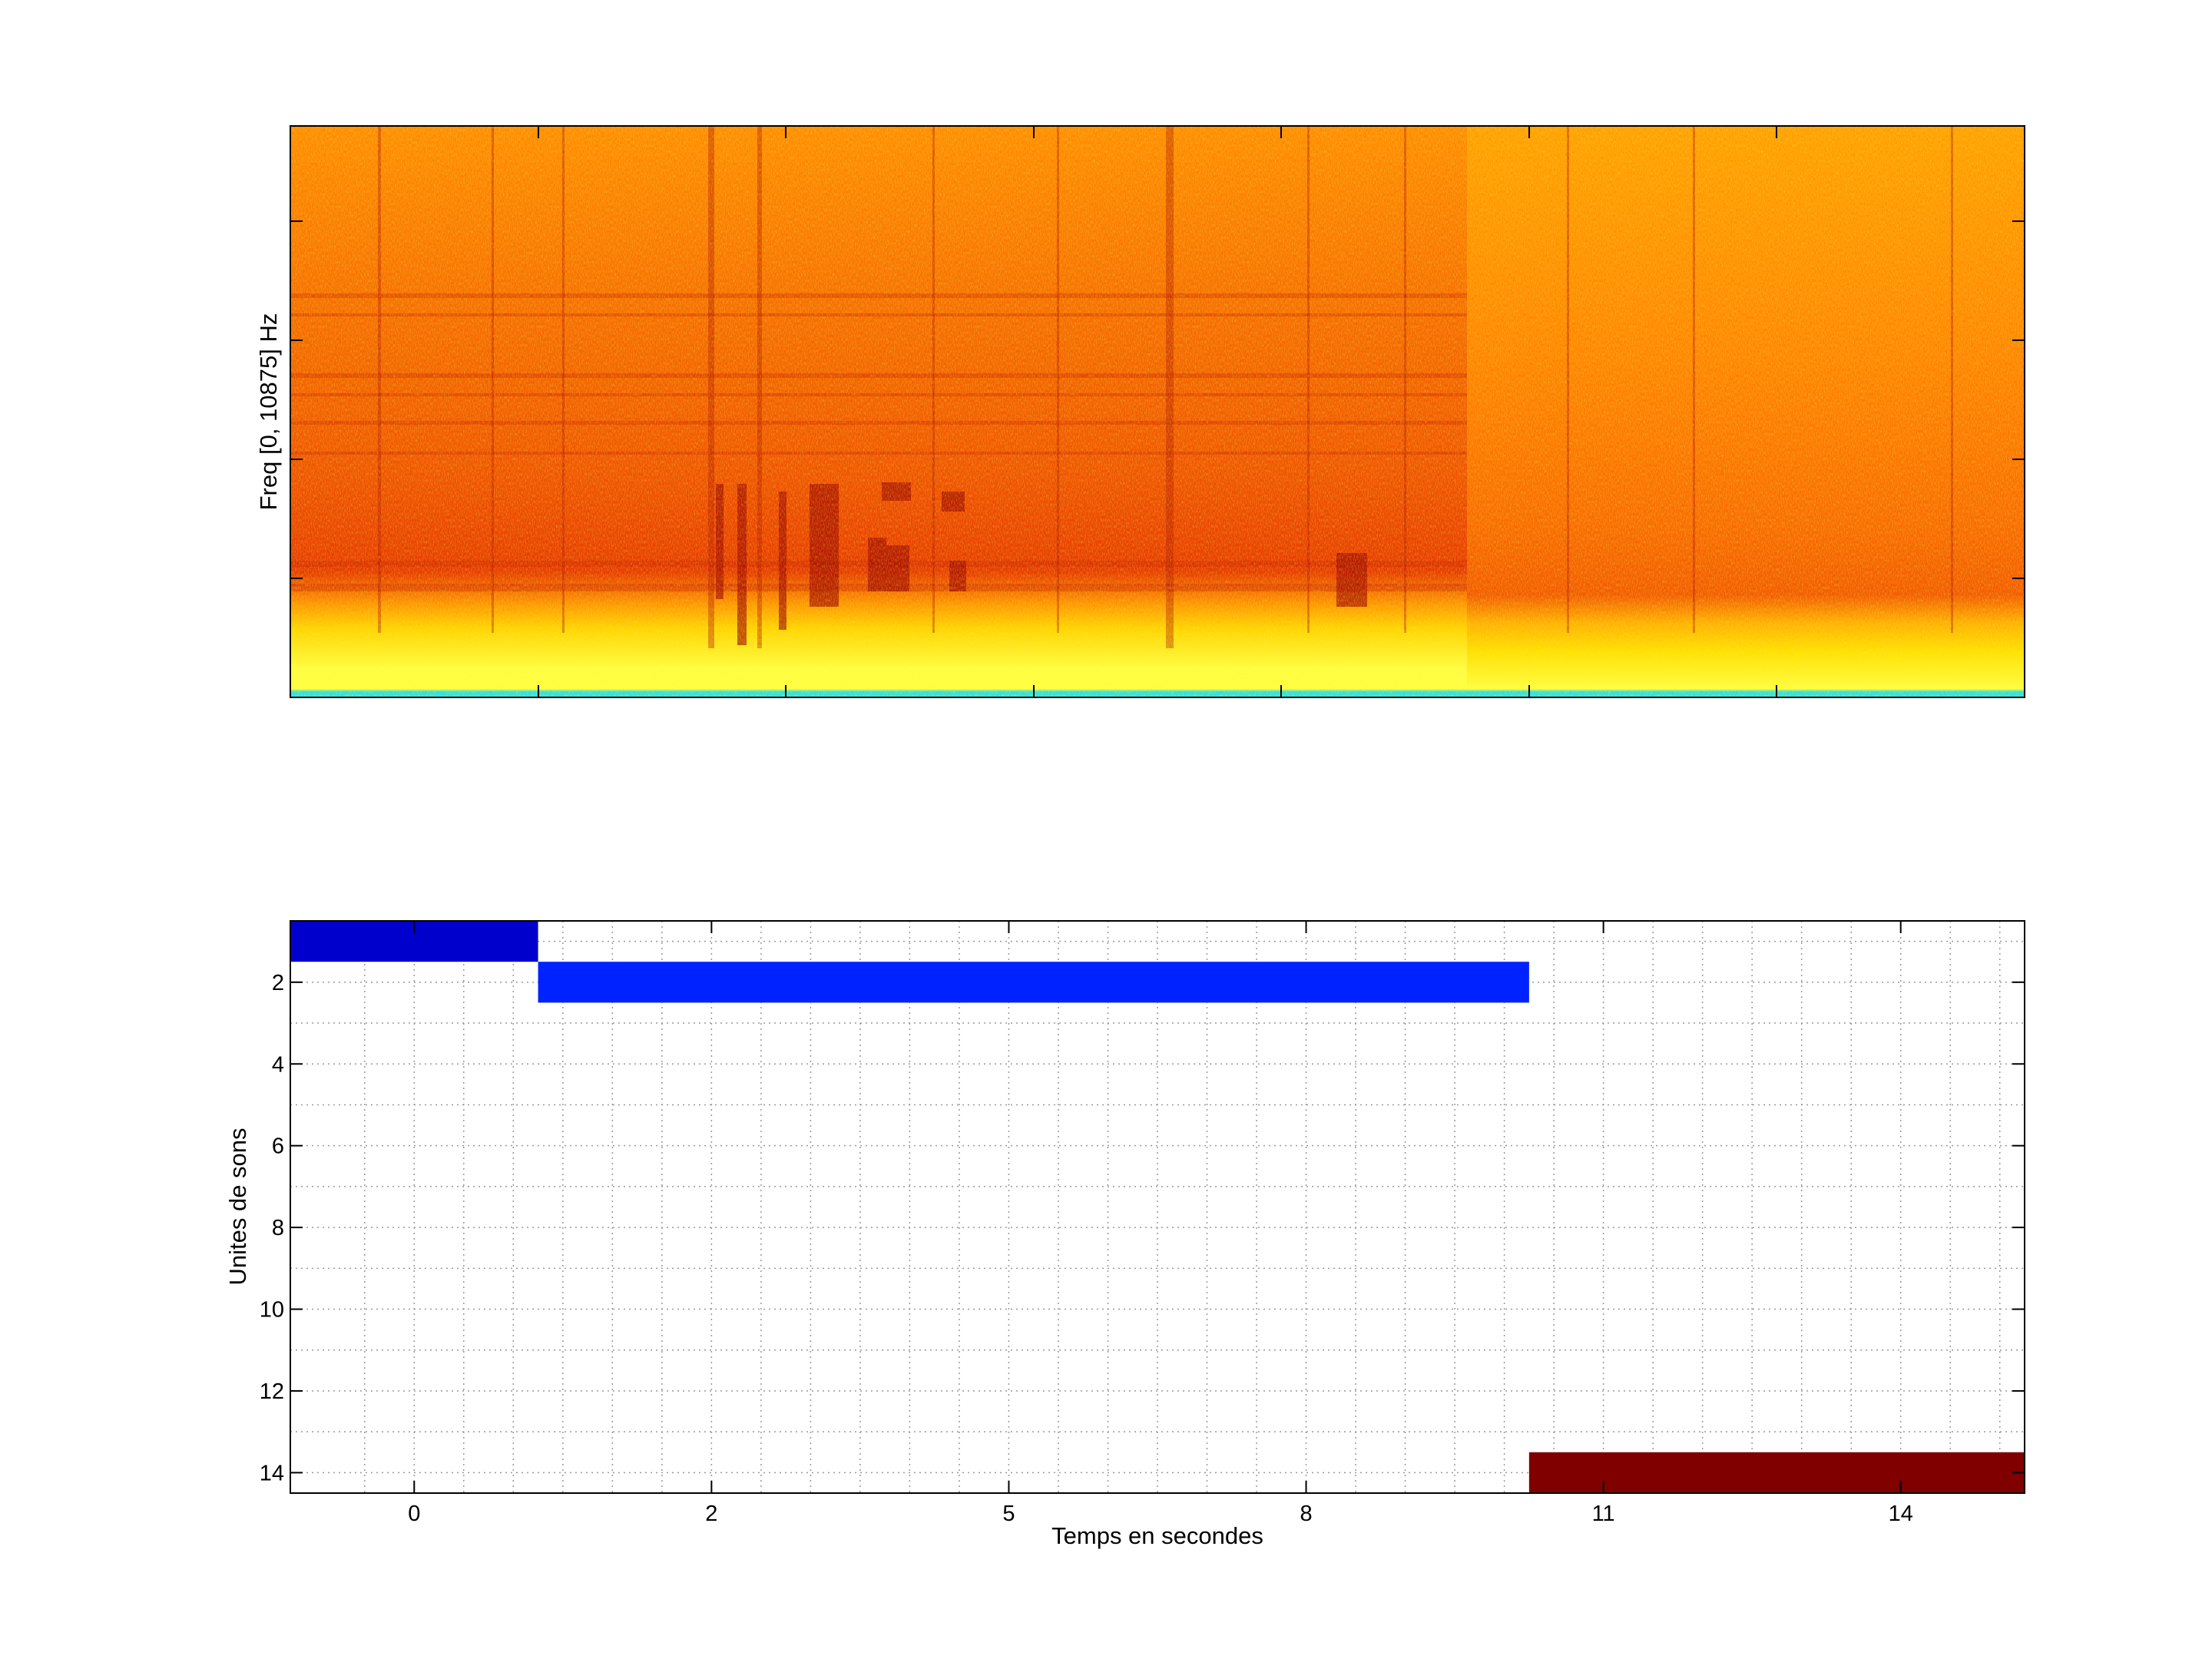  Describe the element at coordinates (1161, 1514) in the screenshot. I see `units-xtick-labels: 0 2 5 8 11 14` at that location.